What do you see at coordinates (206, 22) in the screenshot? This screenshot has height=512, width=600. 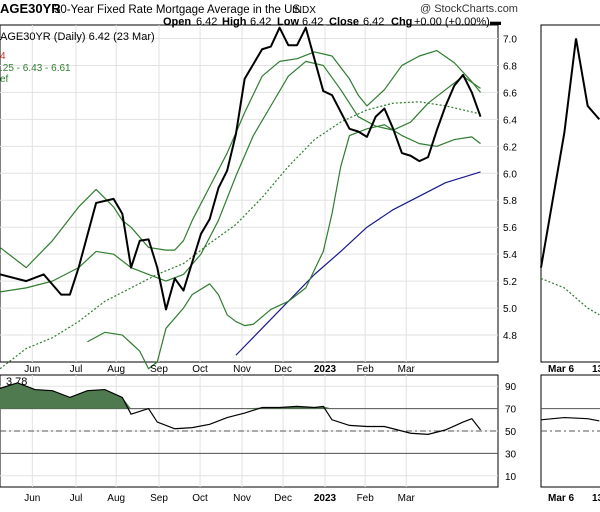 I see `ohlc-open-value: 6.42` at bounding box center [206, 22].